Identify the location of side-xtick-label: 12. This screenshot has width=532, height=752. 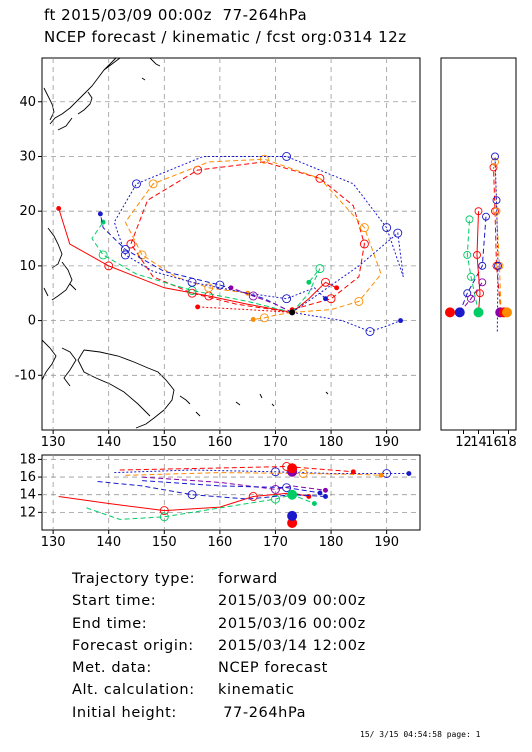
(463, 442).